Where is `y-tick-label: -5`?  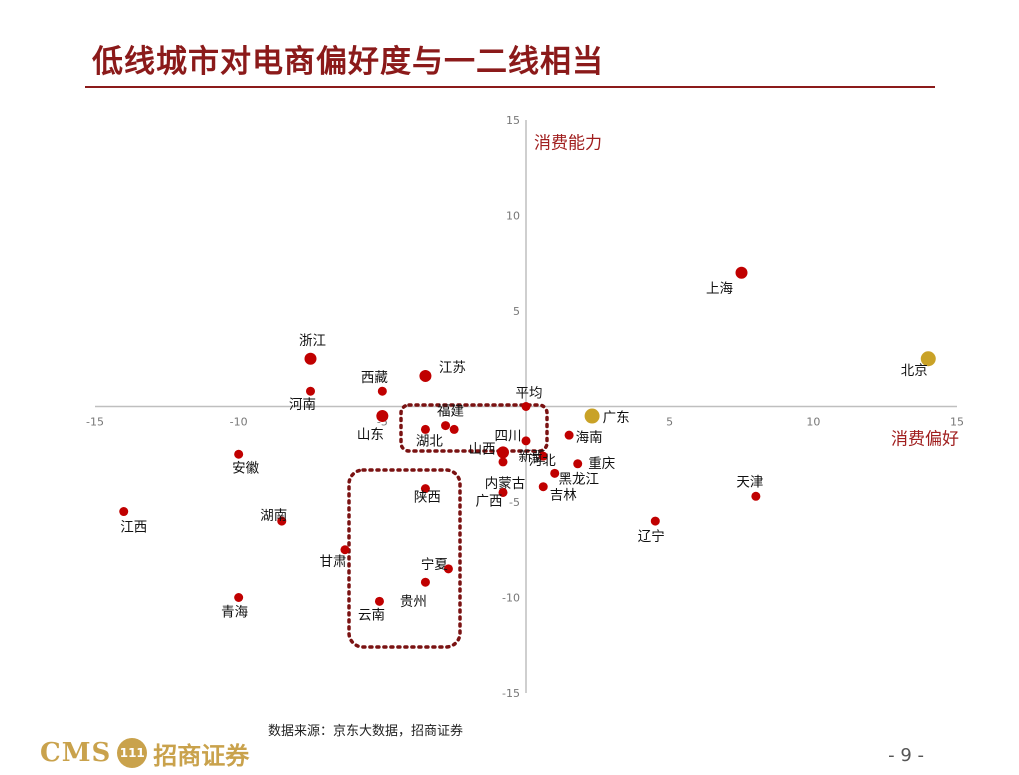
y-tick-label: -5 is located at coordinates (514, 502).